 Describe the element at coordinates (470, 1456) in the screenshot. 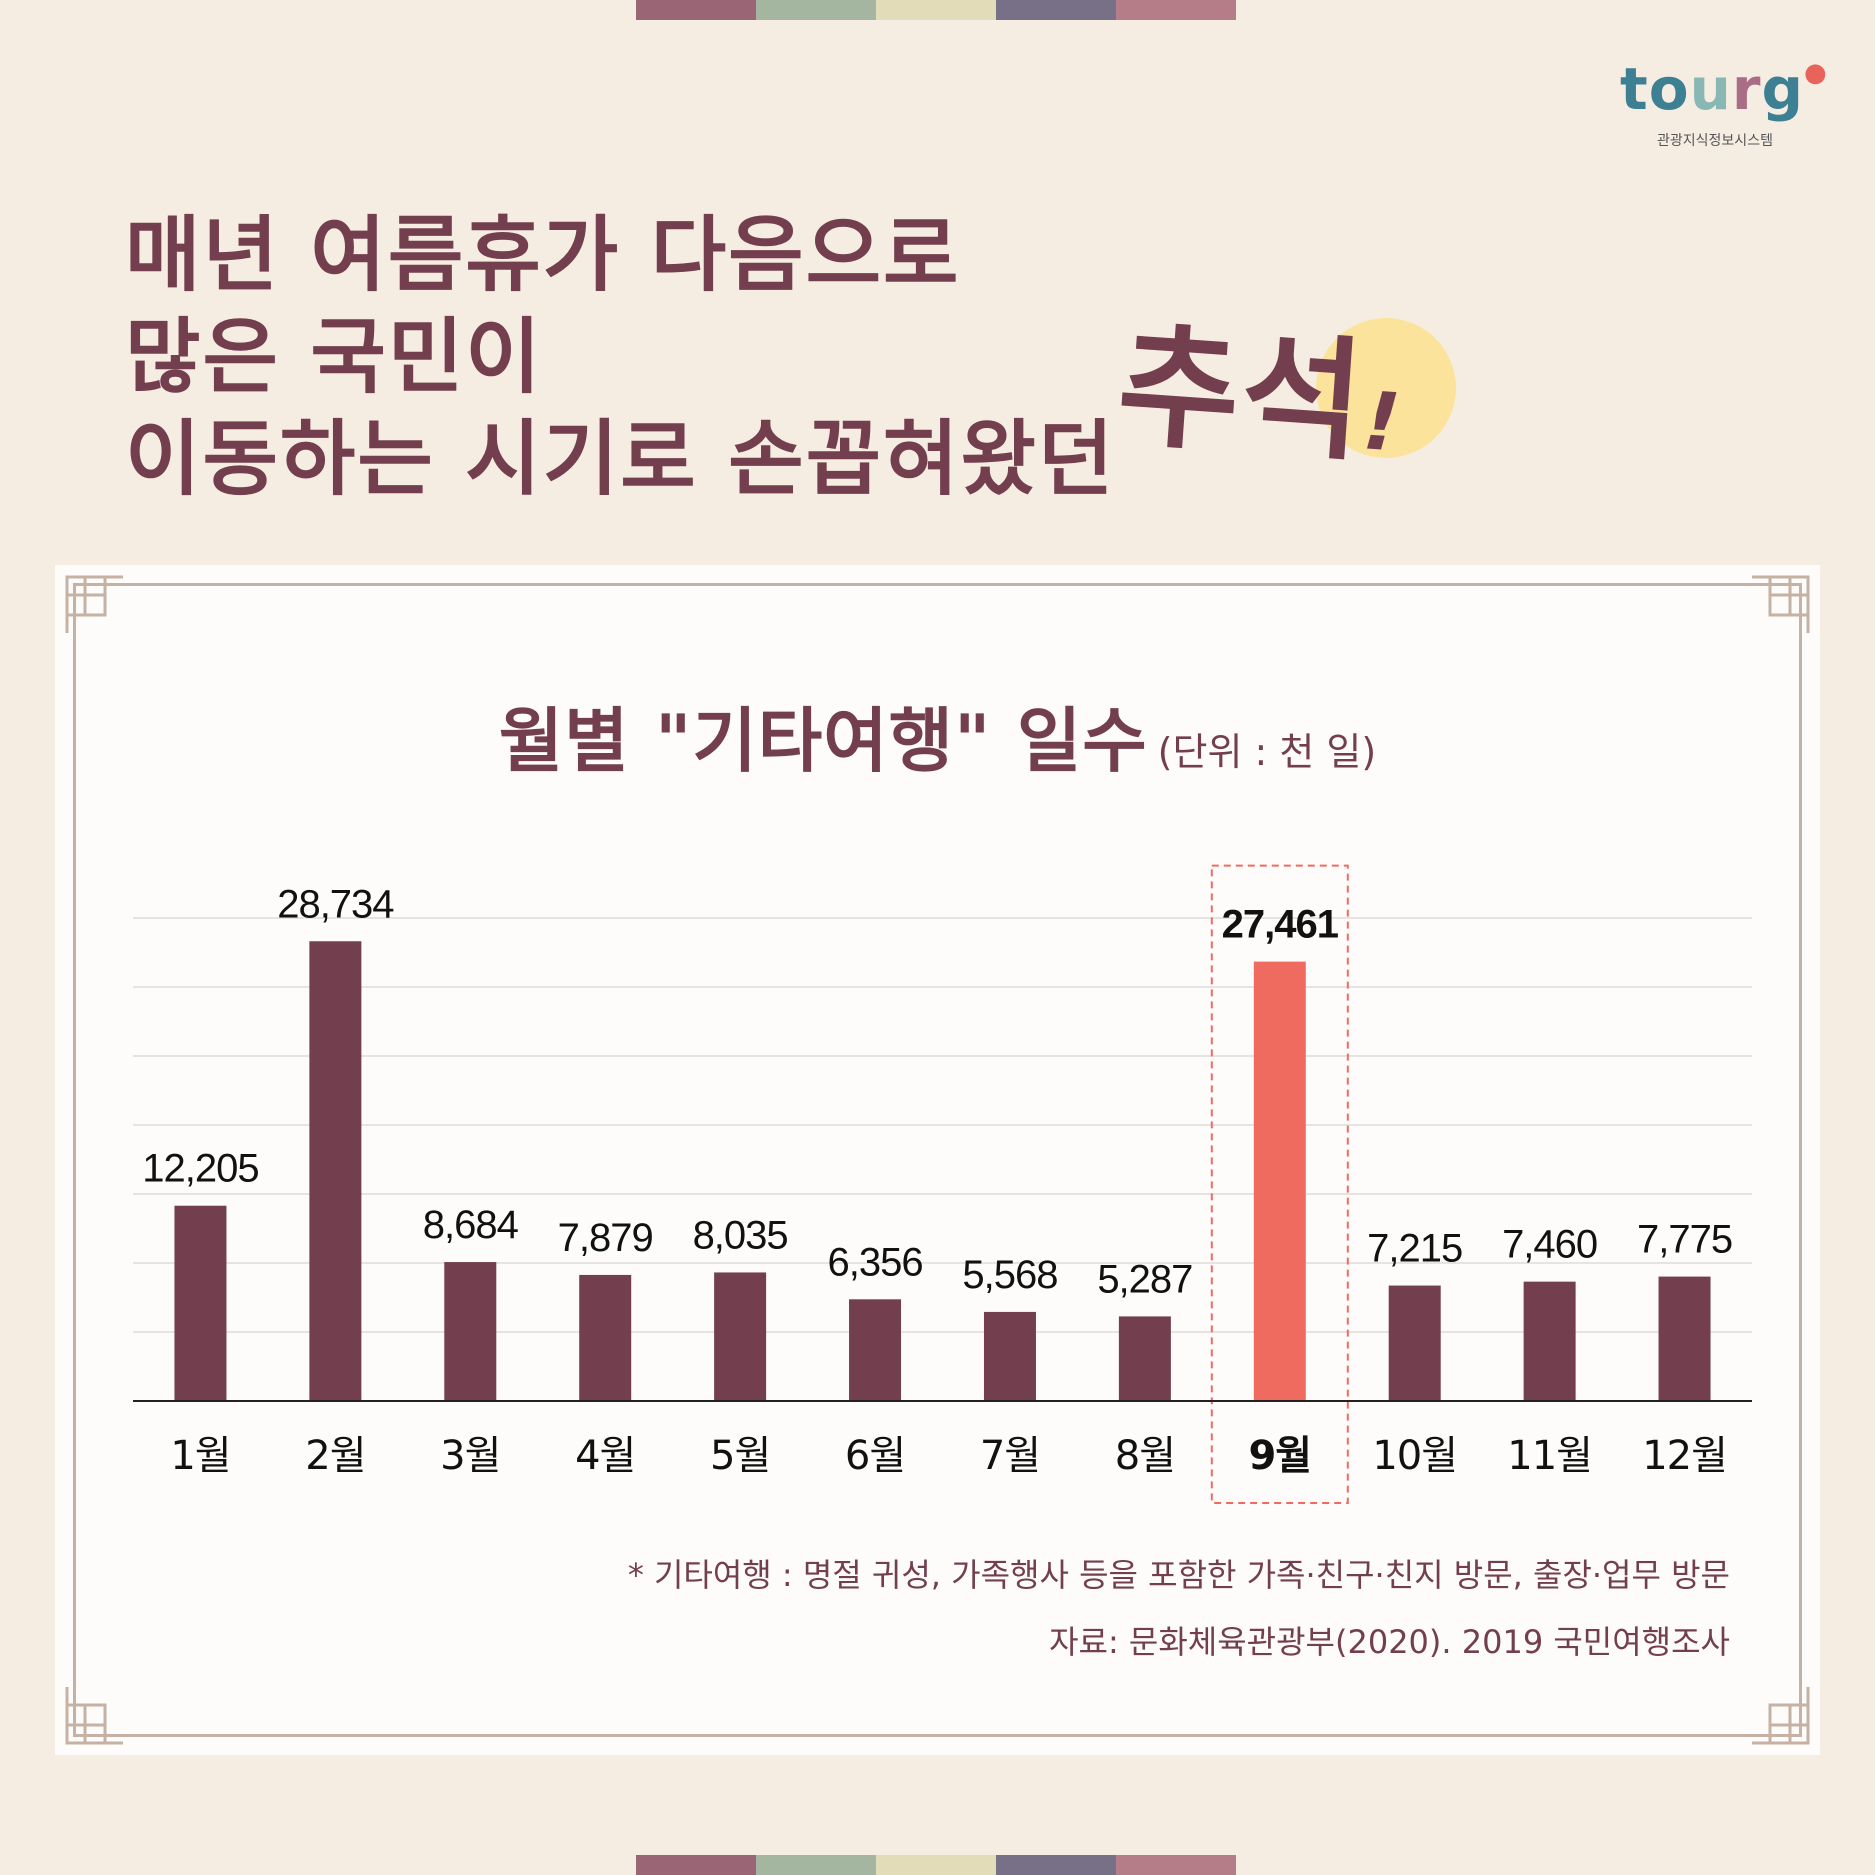

I see `category-label: 3월` at that location.